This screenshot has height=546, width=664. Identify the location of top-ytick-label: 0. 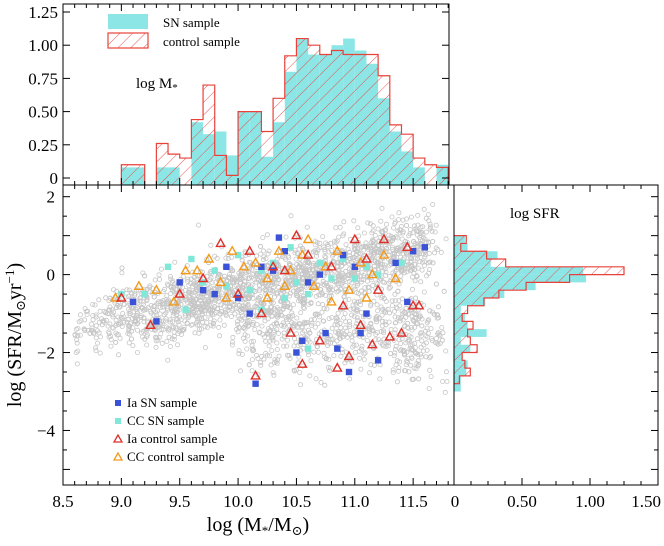
(54, 178).